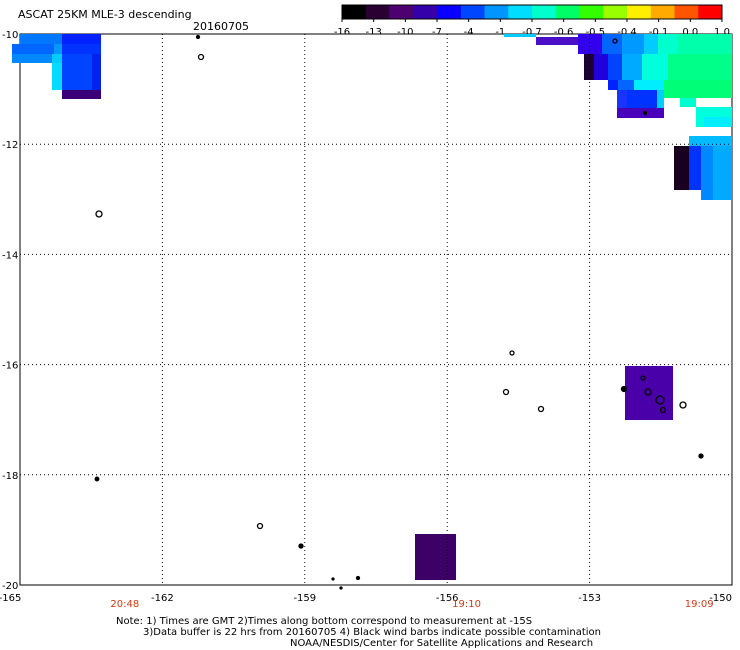 This screenshot has height=650, width=740. I want to click on swath-data-right, so click(618, 117).